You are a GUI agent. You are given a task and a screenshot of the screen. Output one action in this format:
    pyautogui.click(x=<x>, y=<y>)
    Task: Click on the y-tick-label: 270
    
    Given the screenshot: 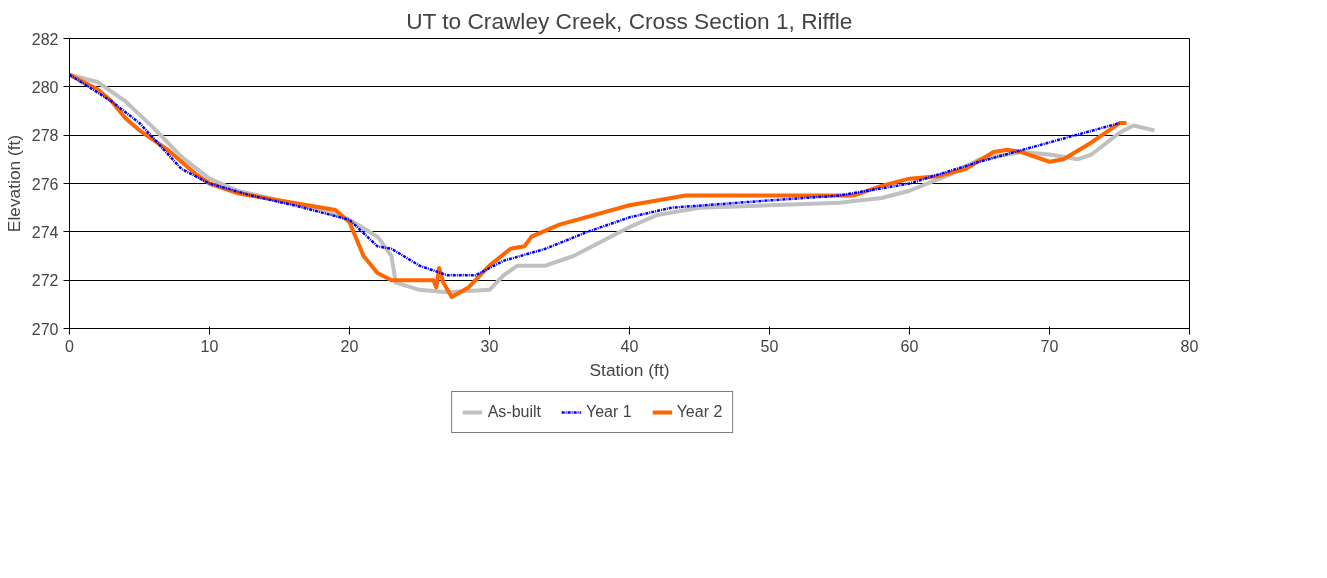 What is the action you would take?
    pyautogui.click(x=45, y=329)
    